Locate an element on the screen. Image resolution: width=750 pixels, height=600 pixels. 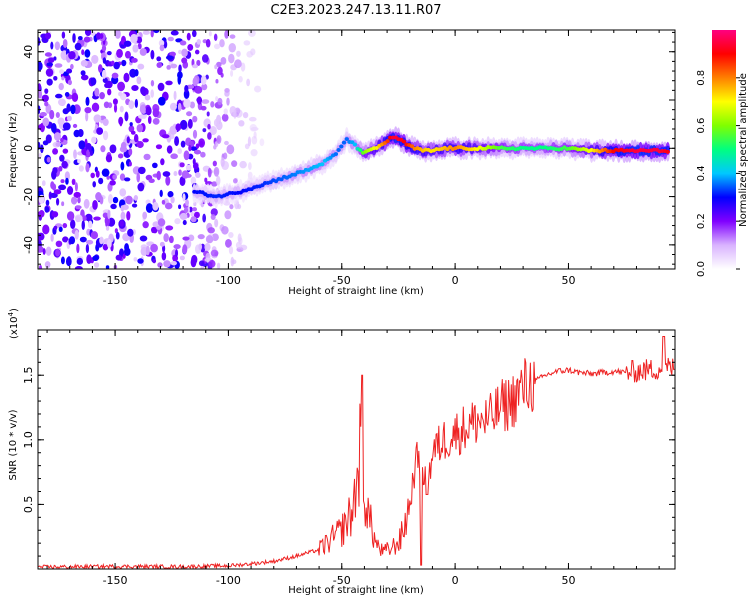
snr-y-multiplier-exp: 4 is located at coordinates (11, 313).